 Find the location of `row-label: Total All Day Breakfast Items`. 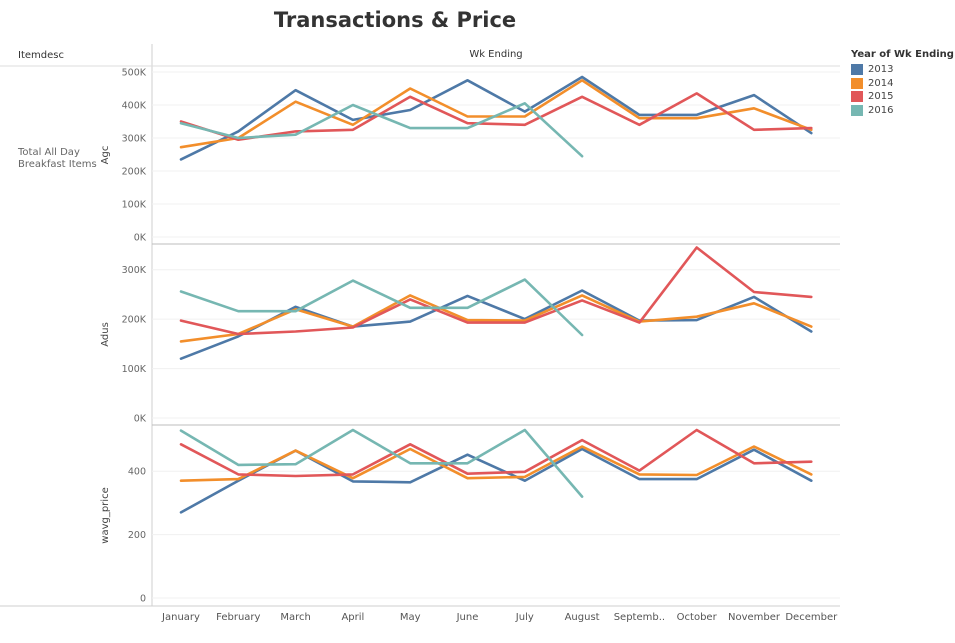

row-label: Total All Day Breakfast Items is located at coordinates (57, 158).